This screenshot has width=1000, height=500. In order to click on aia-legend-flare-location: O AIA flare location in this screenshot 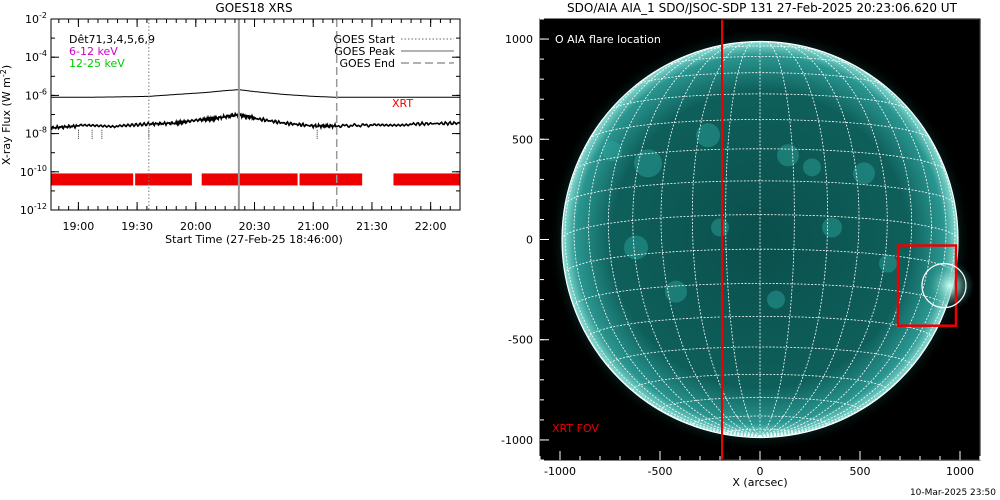, I will do `click(608, 39)`.